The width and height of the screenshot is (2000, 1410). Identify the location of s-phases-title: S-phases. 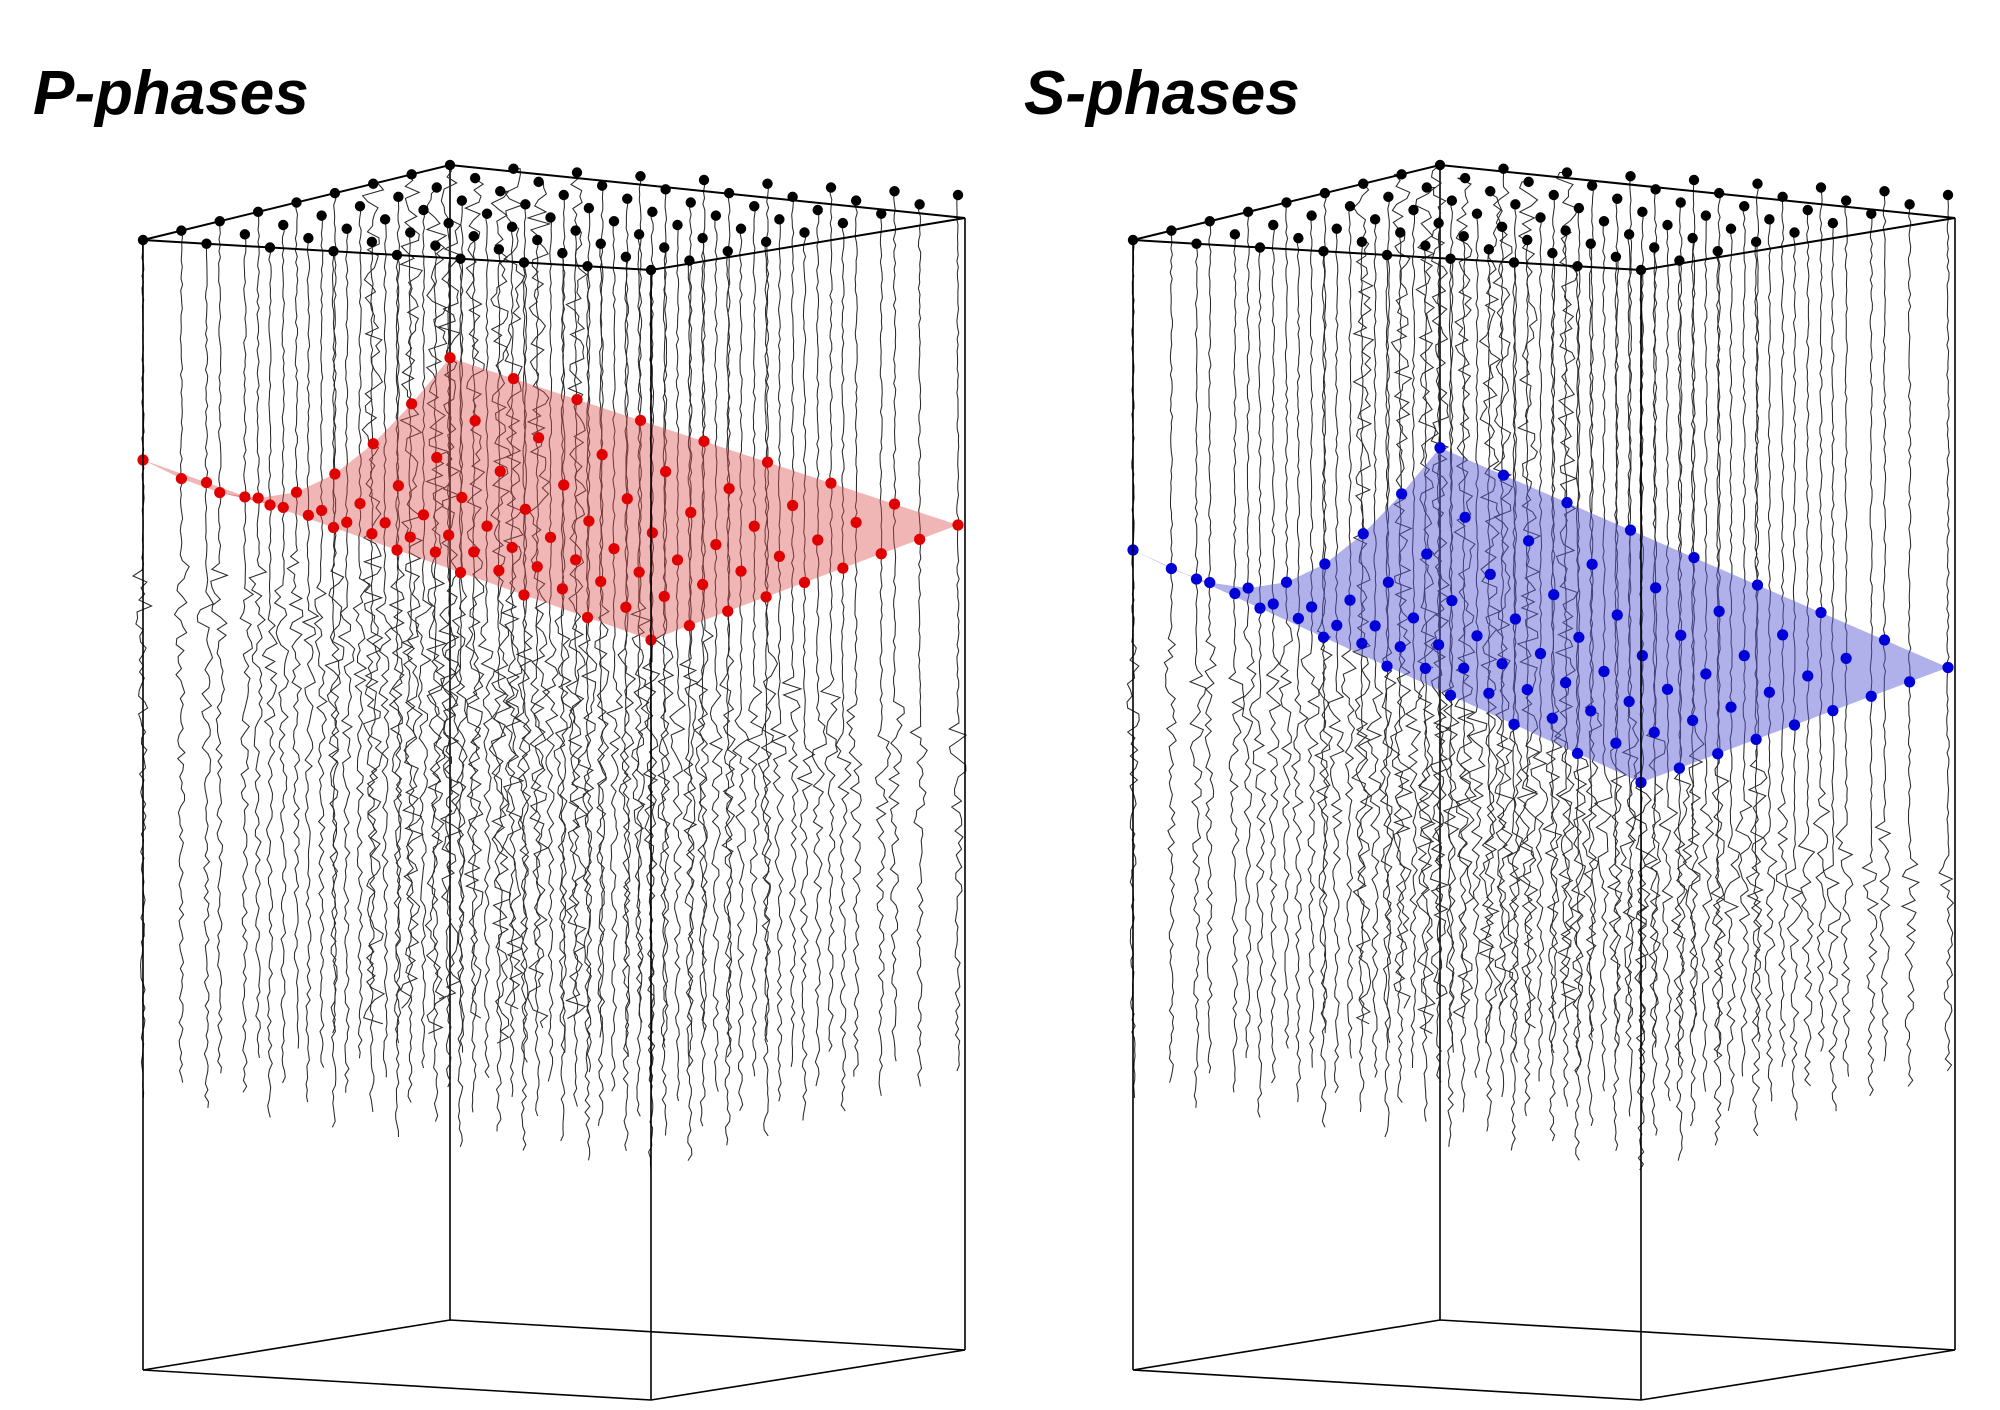
(1162, 93).